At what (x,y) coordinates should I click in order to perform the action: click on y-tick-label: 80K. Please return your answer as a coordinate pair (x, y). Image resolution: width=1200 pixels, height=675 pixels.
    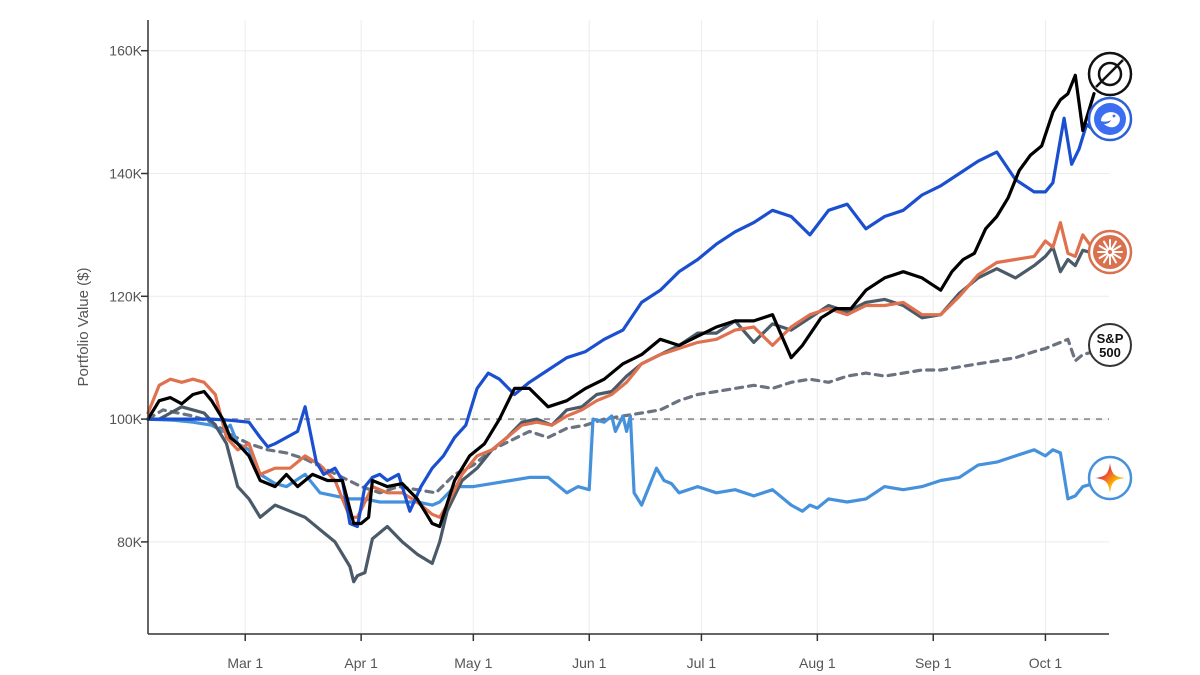
    Looking at the image, I should click on (130, 542).